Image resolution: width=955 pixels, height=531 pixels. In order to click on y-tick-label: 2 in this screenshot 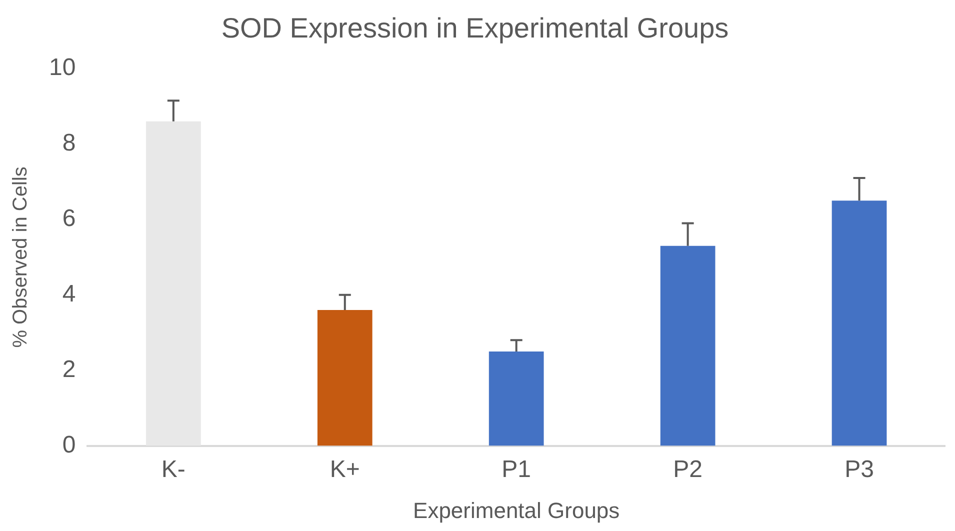, I will do `click(69, 369)`.